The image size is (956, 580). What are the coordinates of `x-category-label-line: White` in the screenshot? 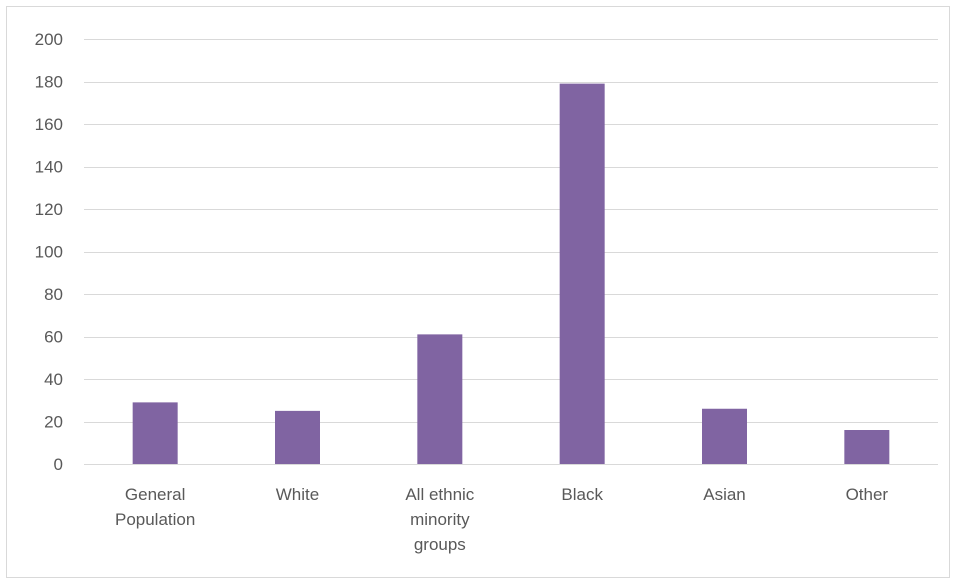 It's located at (297, 494).